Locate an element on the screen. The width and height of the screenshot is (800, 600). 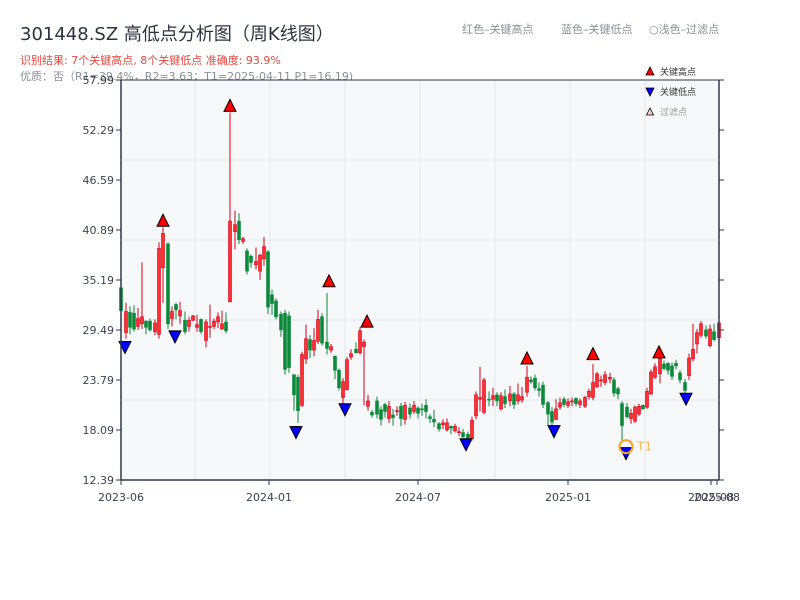
chart-title: 301448.SZ 高低点分析图（周K线图） is located at coordinates (177, 34).